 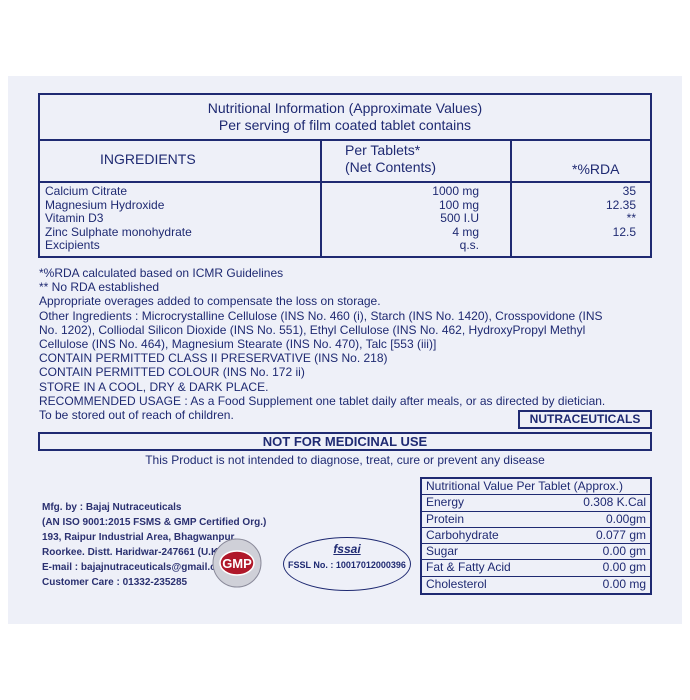 I want to click on ingredient-name: Calcium Citrate, so click(x=86, y=191).